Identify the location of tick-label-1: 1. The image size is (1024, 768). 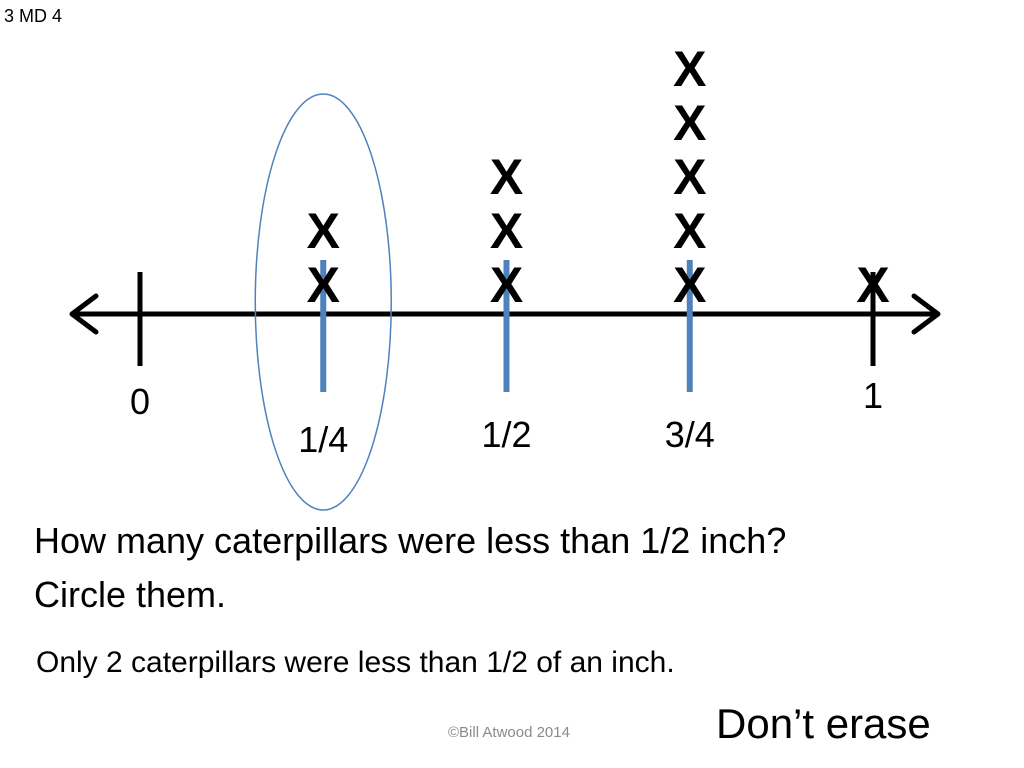
(873, 395).